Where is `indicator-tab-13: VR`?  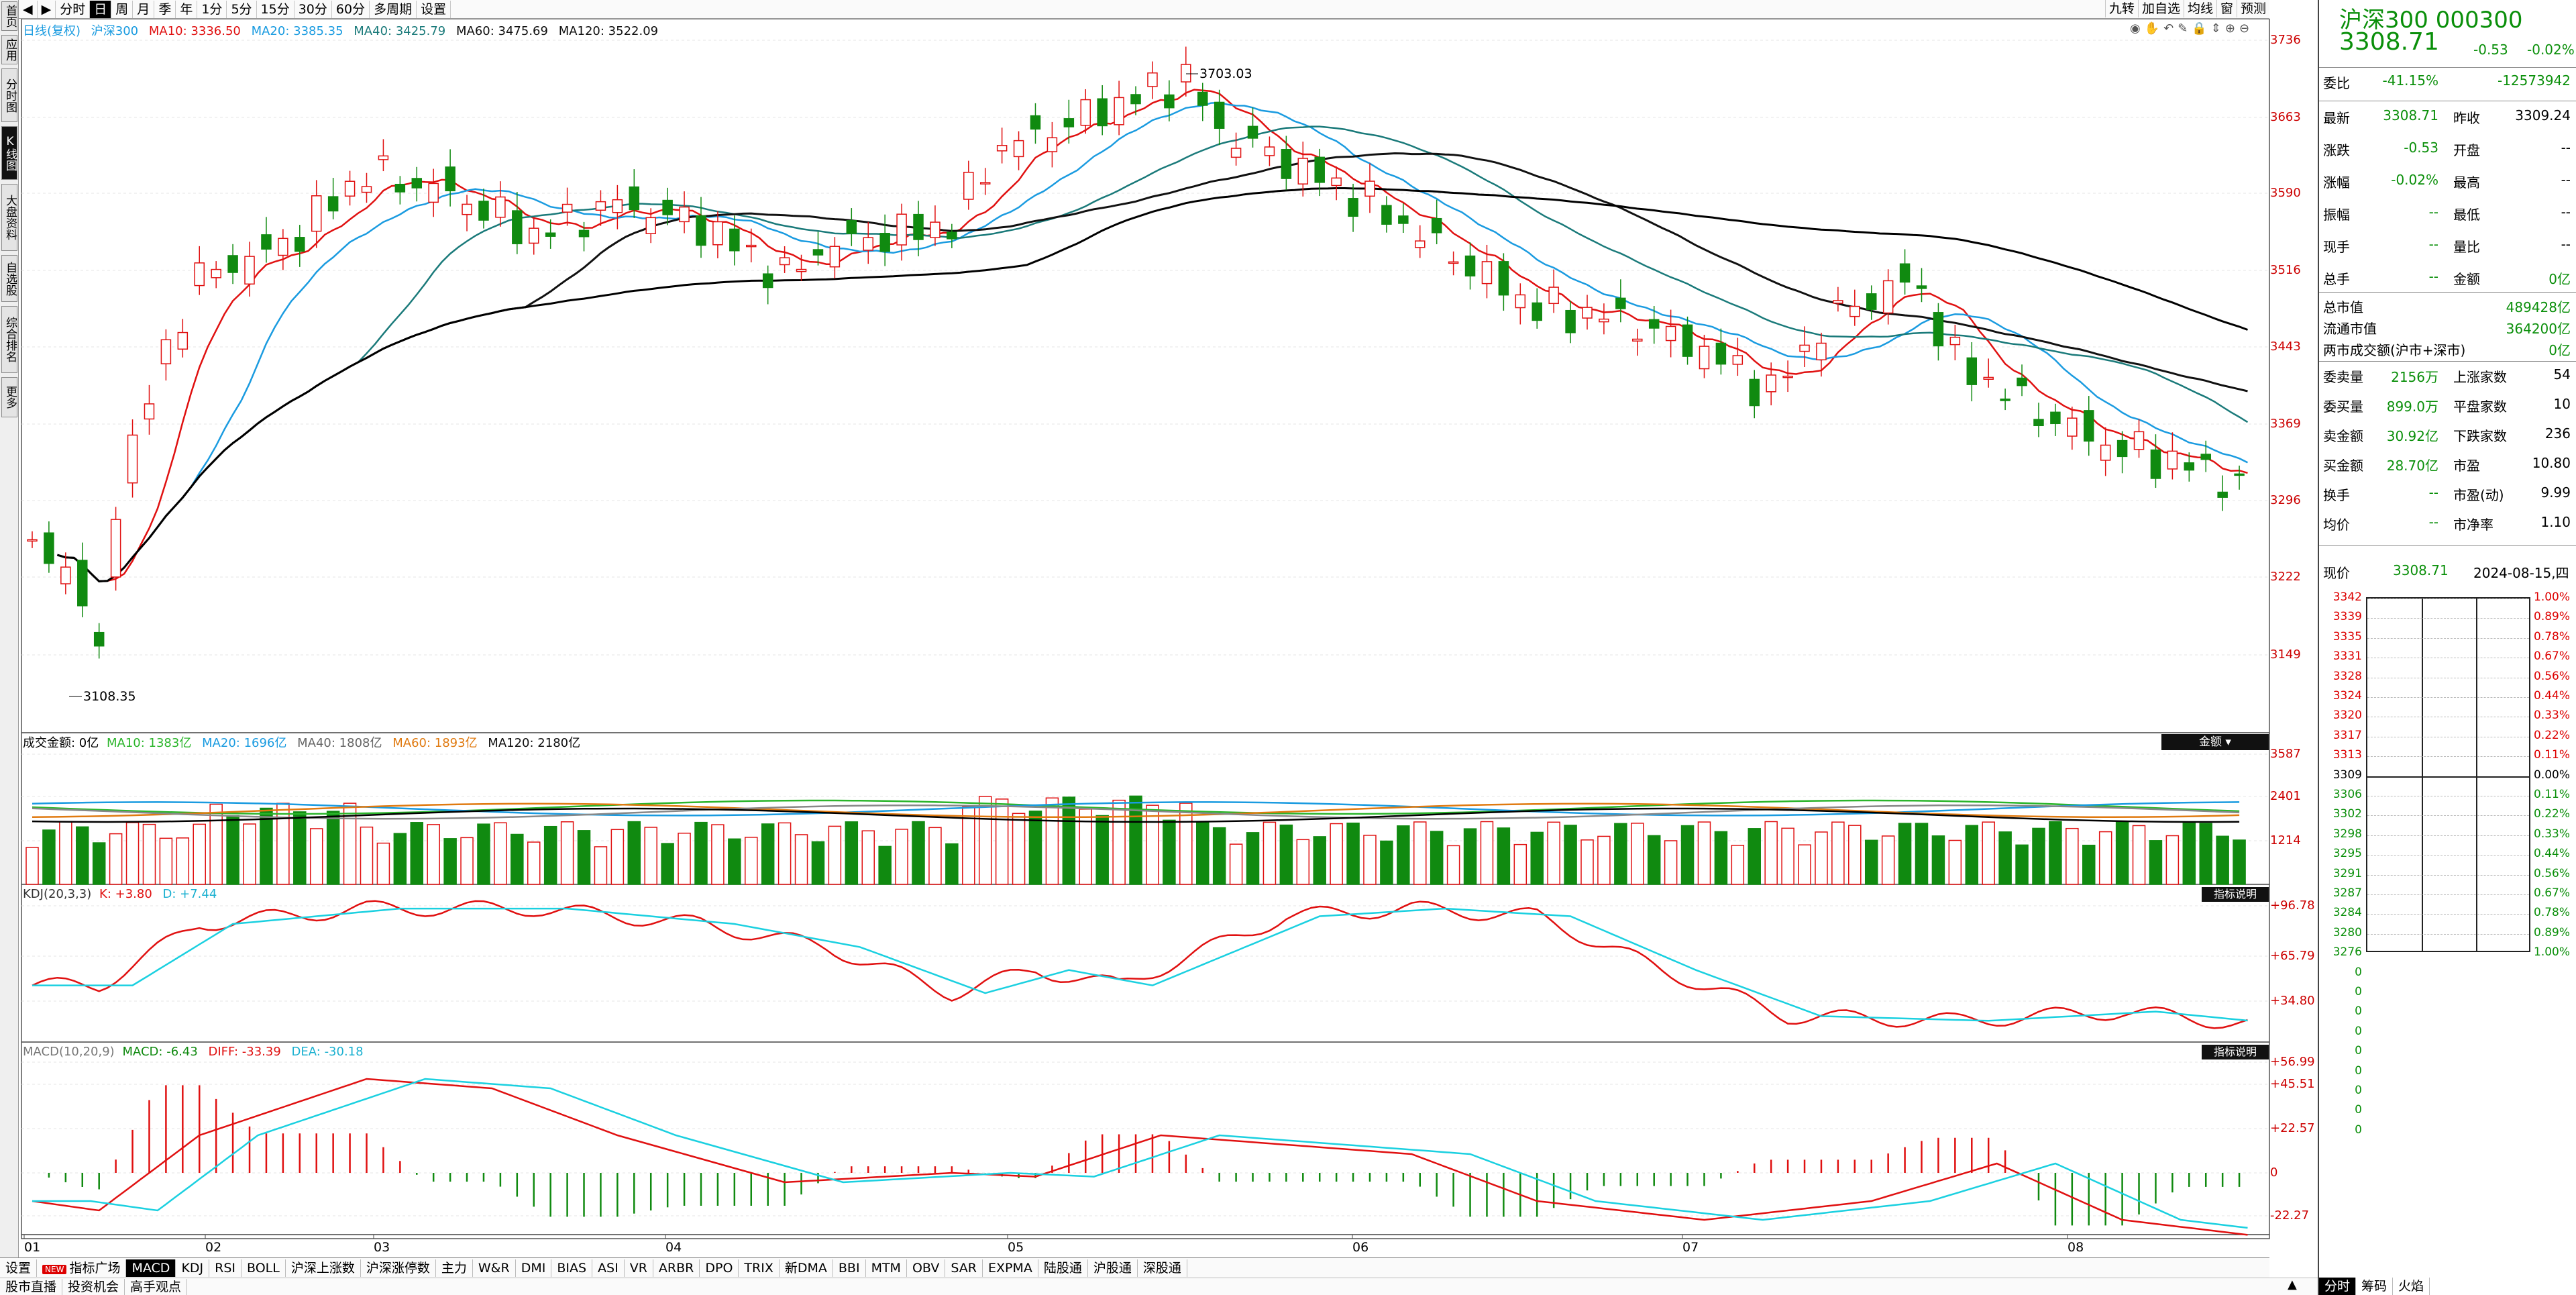
indicator-tab-13: VR is located at coordinates (639, 1268).